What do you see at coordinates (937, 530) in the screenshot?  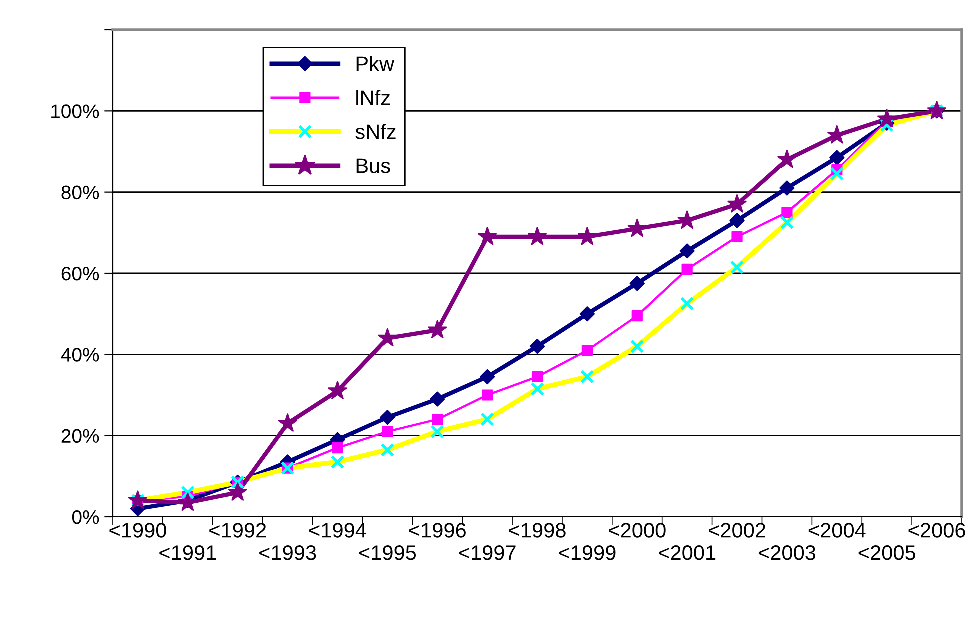 I see `x-tick-label: <2006` at bounding box center [937, 530].